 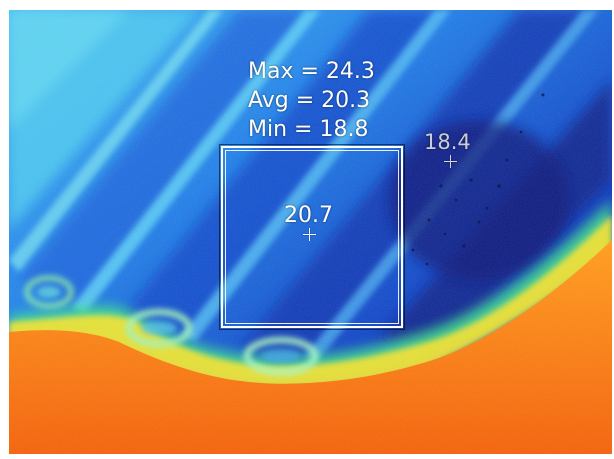 I want to click on max-temperature-readout: Max = 24.3, so click(x=311, y=71).